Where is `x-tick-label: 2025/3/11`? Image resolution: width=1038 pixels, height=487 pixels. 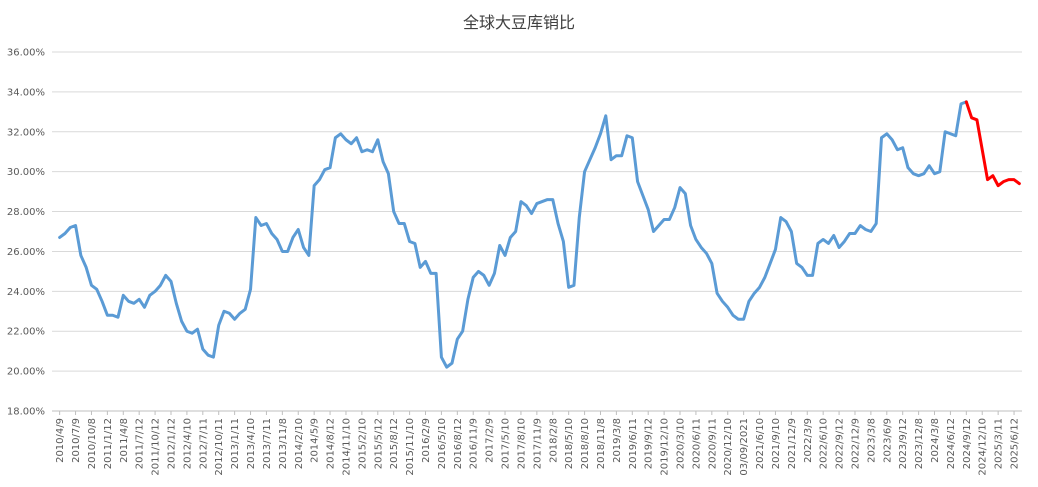 x-tick-label: 2025/3/11 is located at coordinates (999, 443).